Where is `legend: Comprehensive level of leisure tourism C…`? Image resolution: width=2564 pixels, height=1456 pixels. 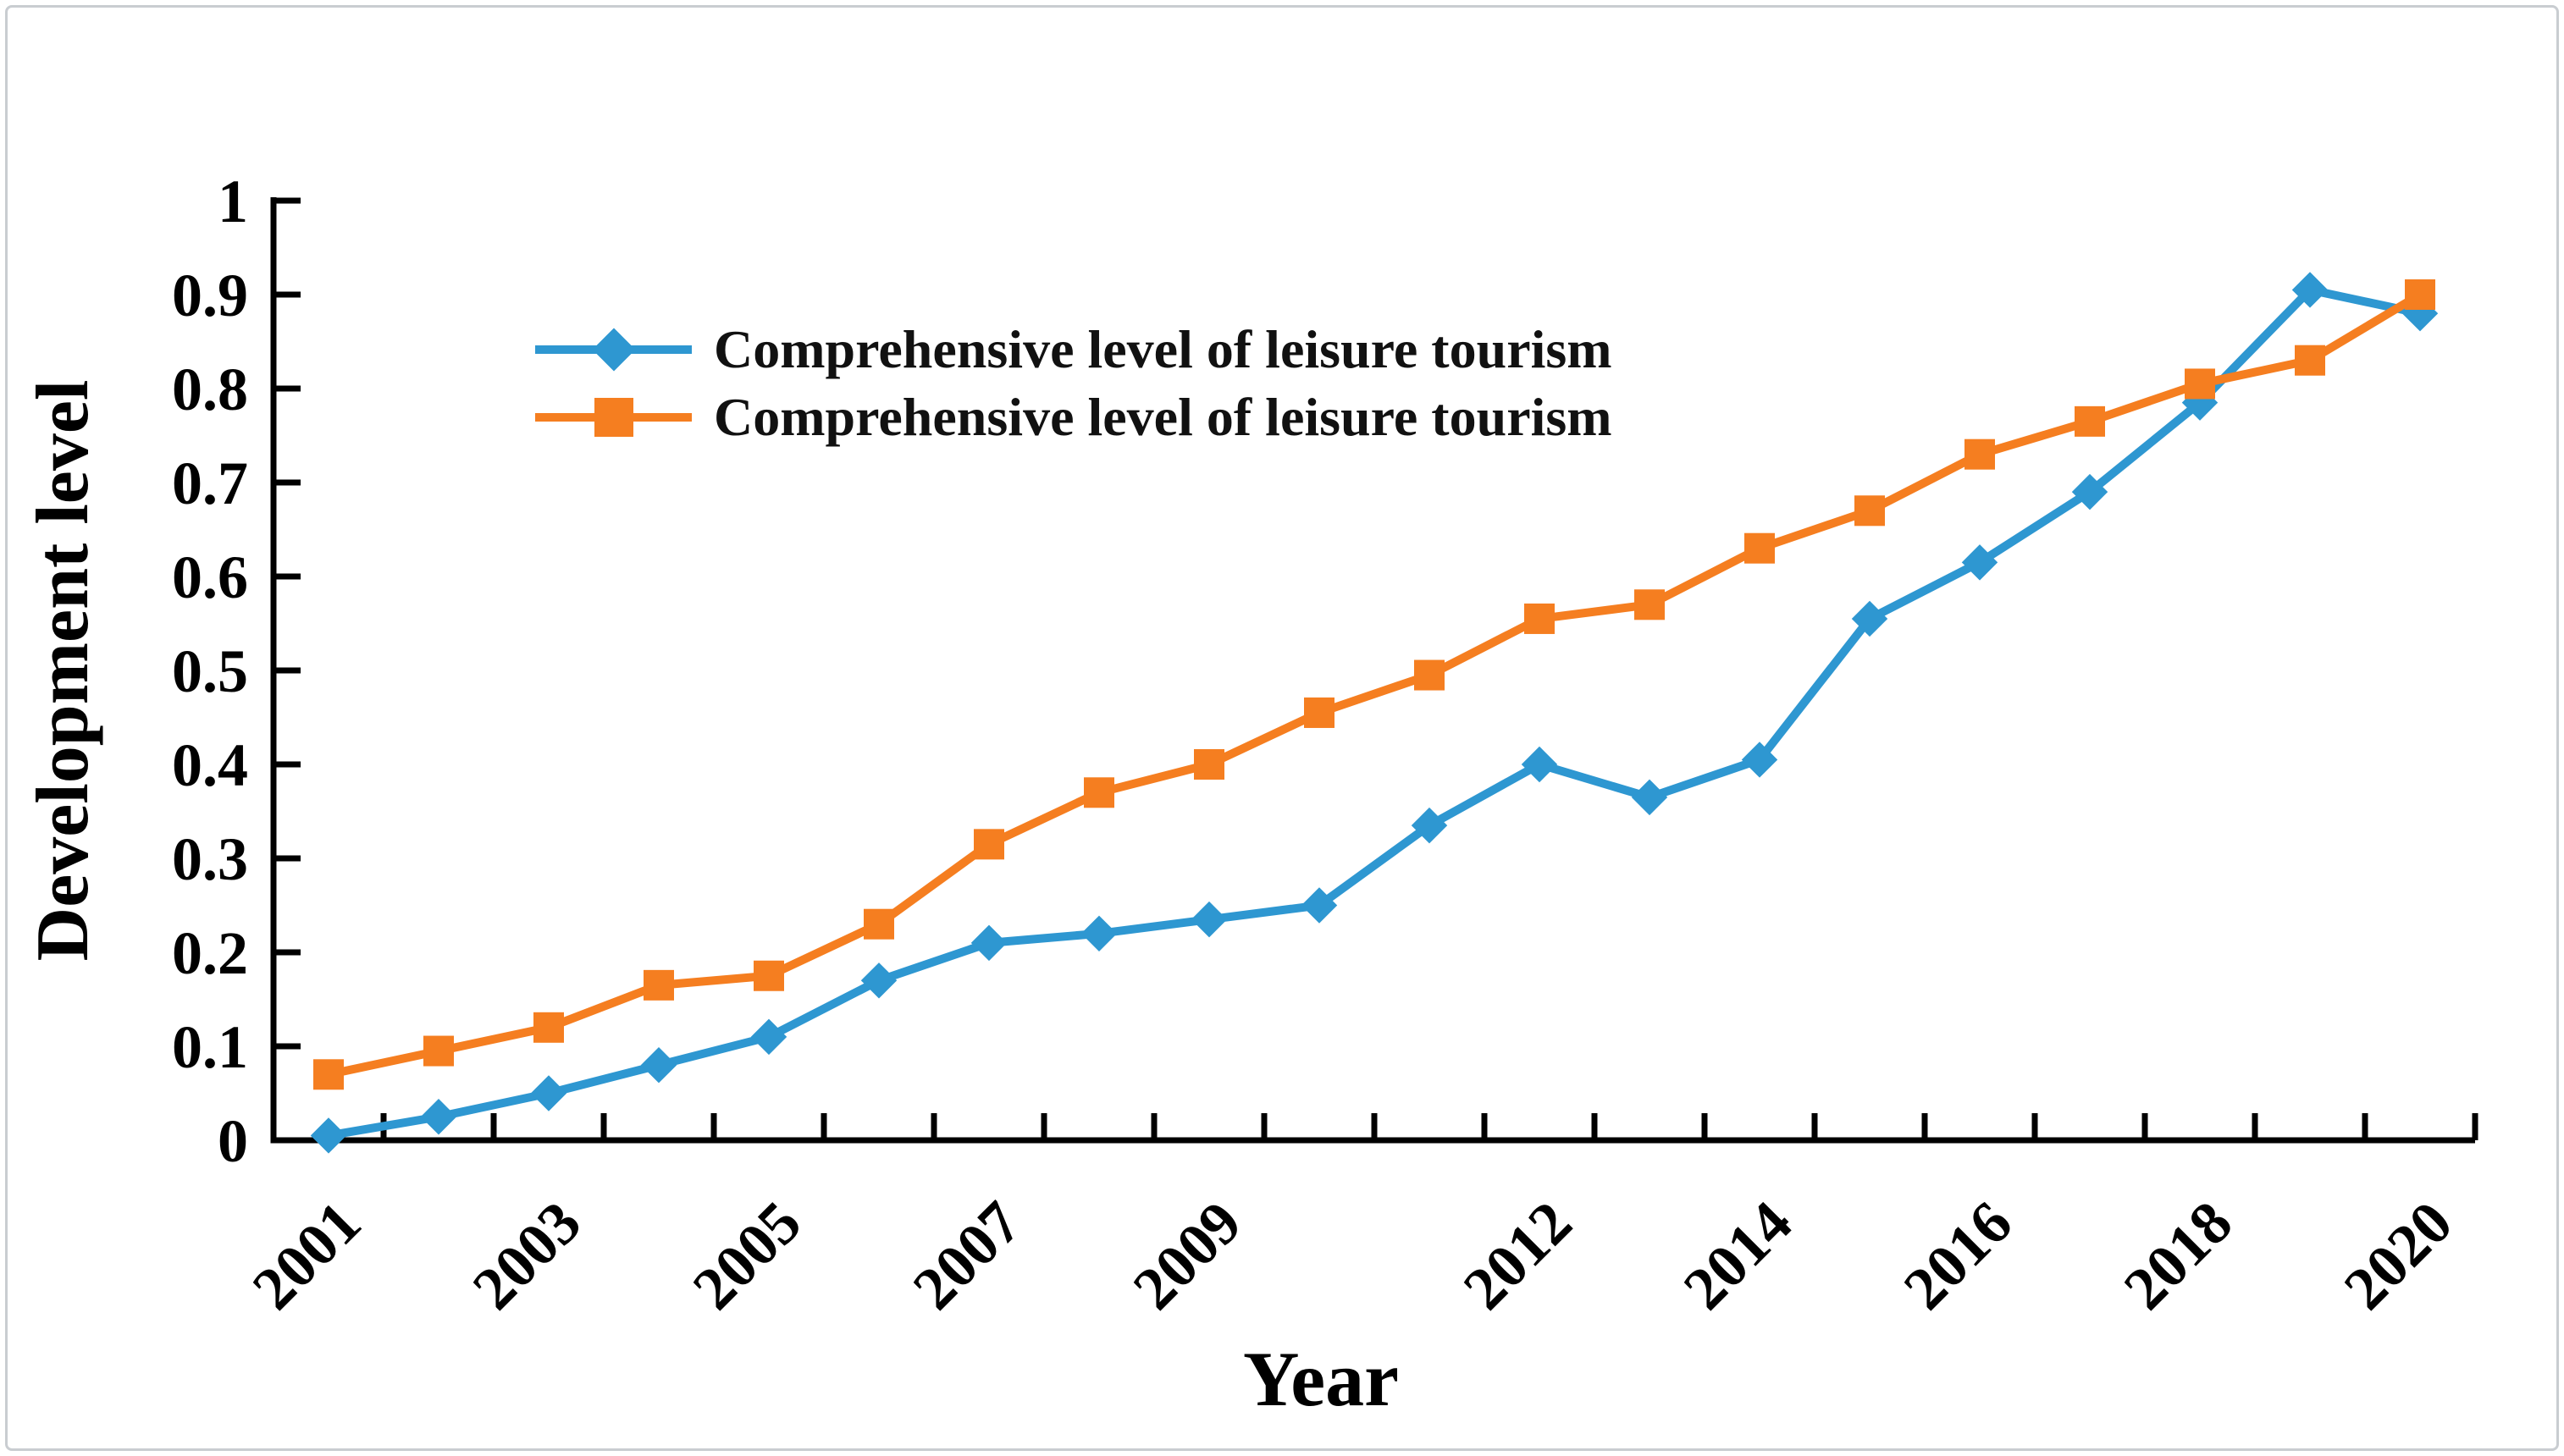
legend: Comprehensive level of leisure tourism C… is located at coordinates (1073, 387).